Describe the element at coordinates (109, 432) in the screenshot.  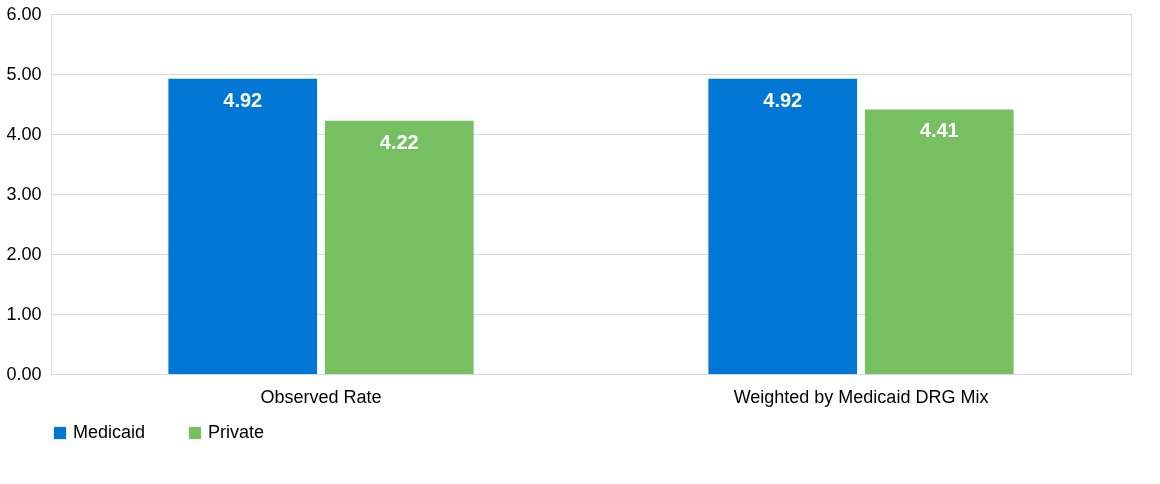
I see `legend-label: Medicaid` at that location.